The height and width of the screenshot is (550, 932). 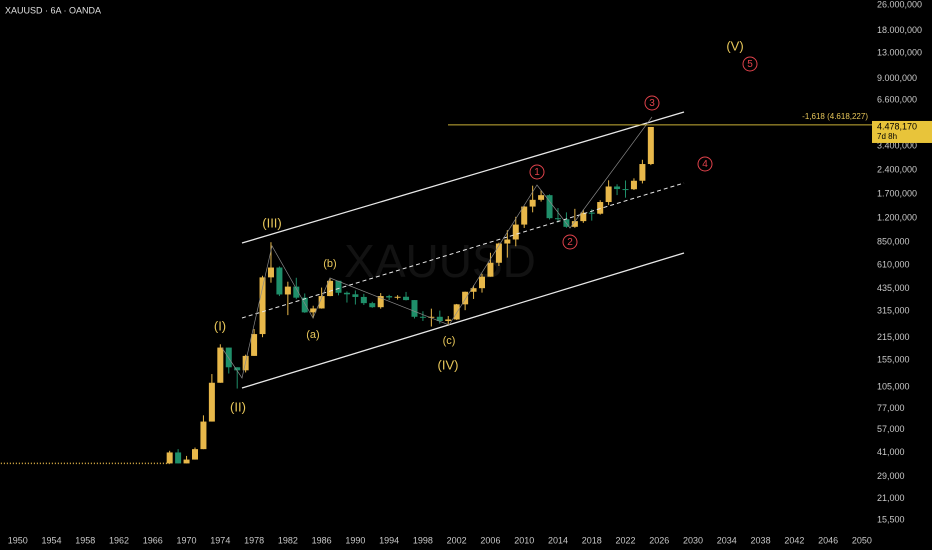 I want to click on y-tick-label: 9.000,000, so click(x=897, y=78).